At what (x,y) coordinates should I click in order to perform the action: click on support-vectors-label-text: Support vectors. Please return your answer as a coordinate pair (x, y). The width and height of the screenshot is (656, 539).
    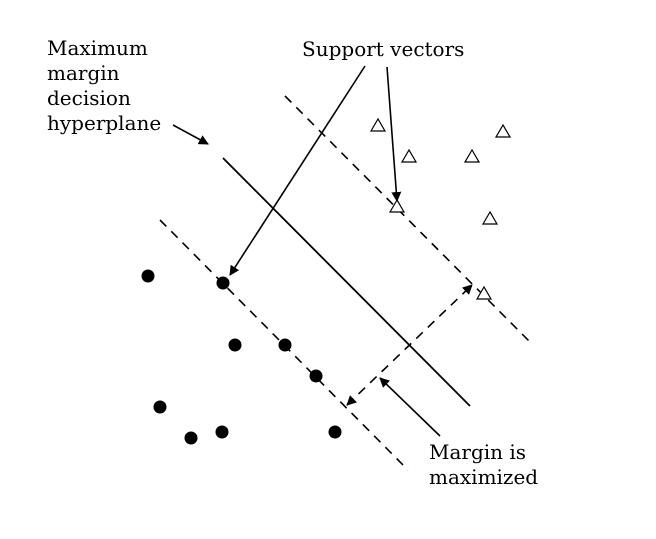
    Looking at the image, I should click on (383, 49).